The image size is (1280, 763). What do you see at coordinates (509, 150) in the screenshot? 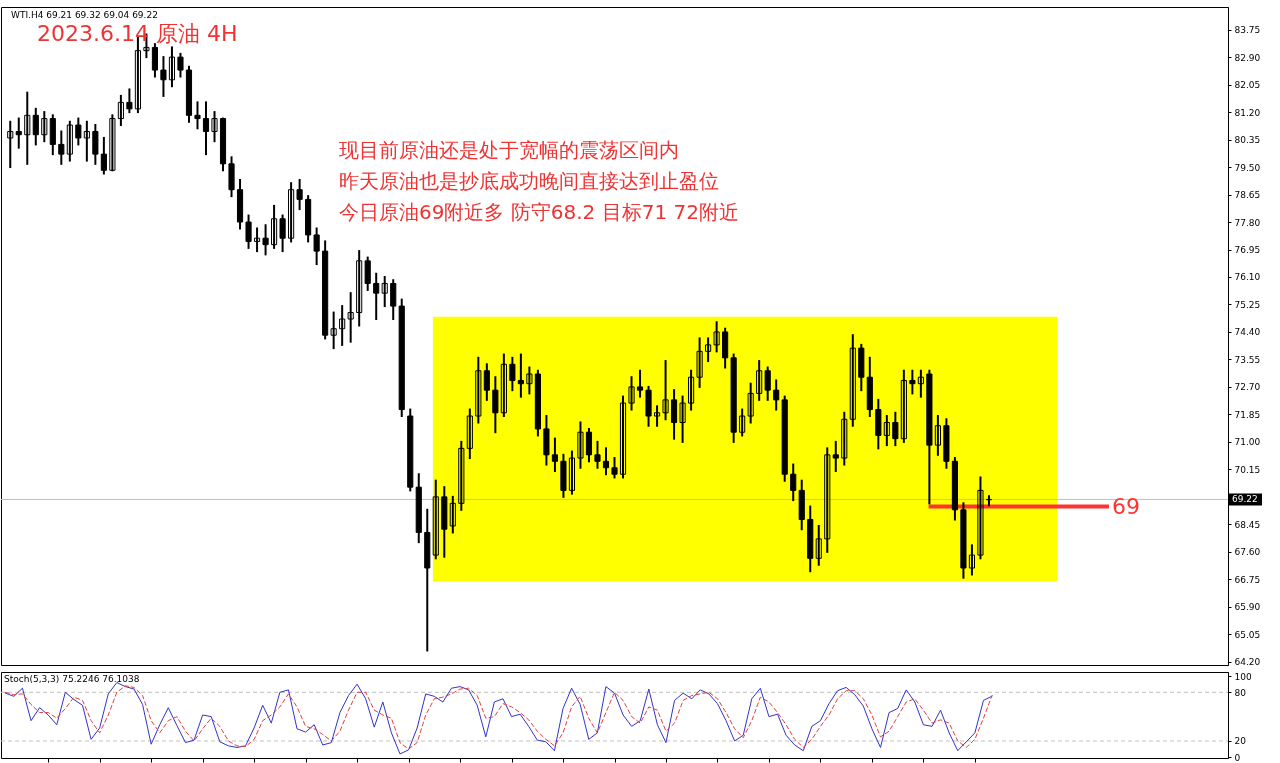
I see `annotation: 现目前原油还是处于宽幅的震荡区间内` at bounding box center [509, 150].